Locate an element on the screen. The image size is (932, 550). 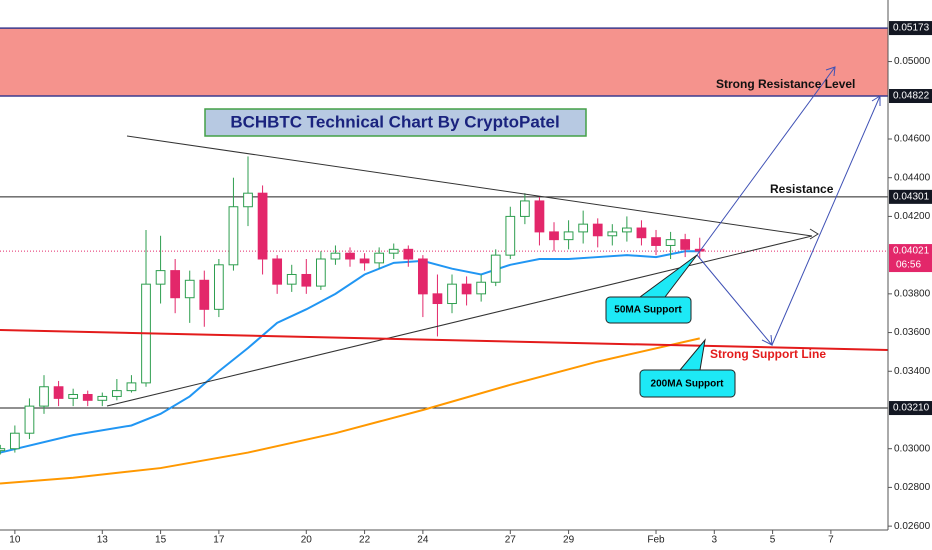
x-tick-label: 5 is located at coordinates (773, 540).